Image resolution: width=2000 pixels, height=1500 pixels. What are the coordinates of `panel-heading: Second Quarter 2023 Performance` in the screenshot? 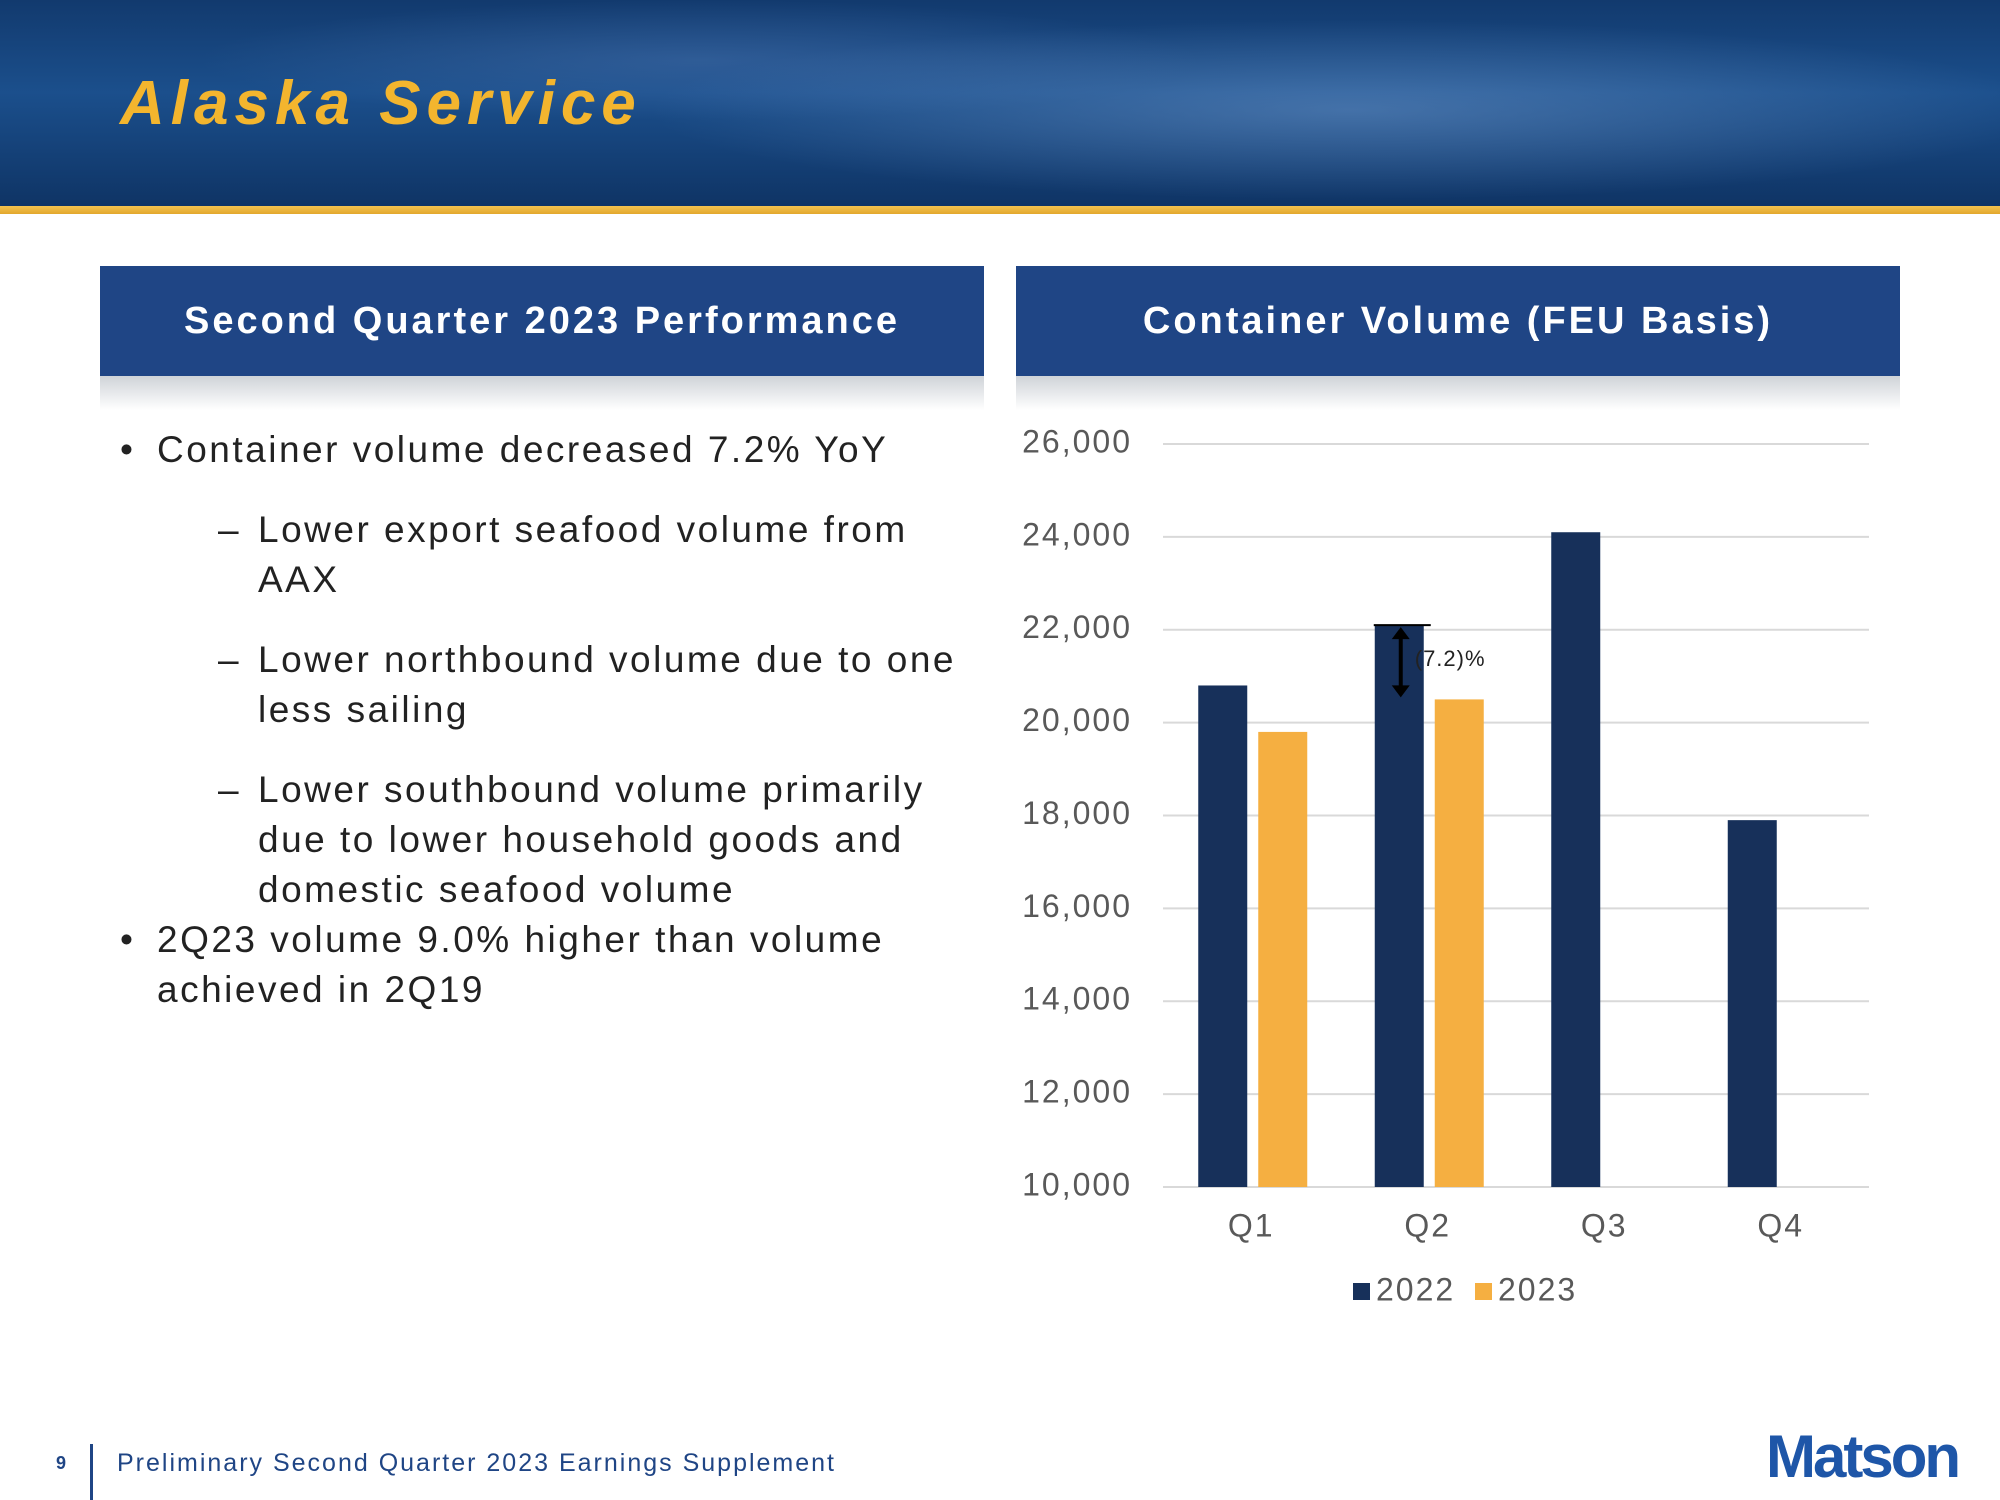 It's located at (542, 321).